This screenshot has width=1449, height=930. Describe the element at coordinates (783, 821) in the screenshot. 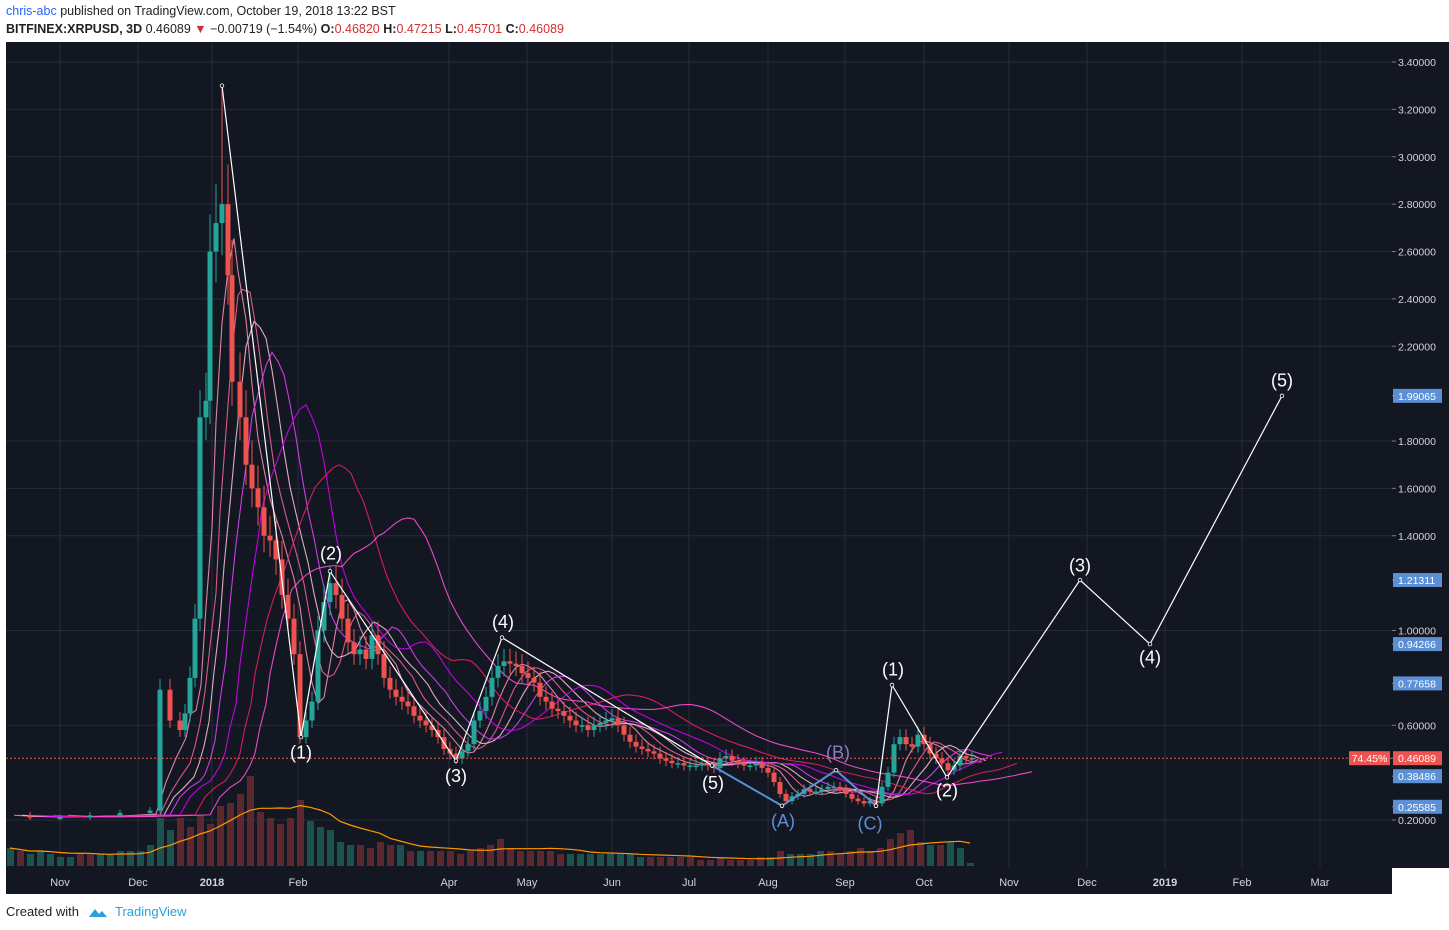

I see `wave-label: (A)` at that location.